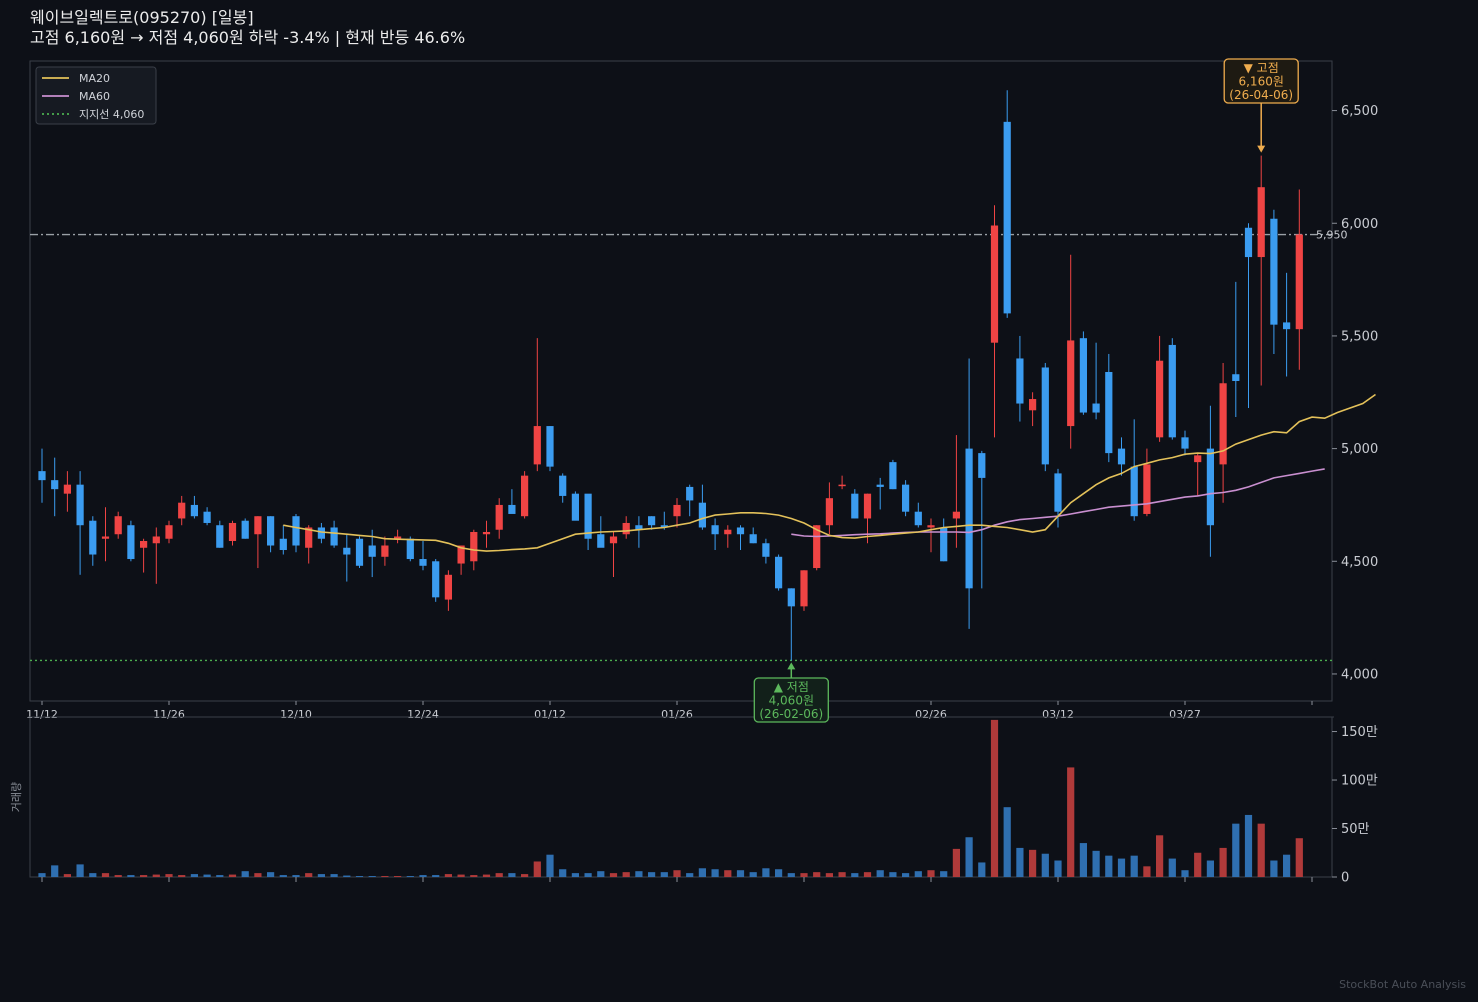 The image size is (1478, 1002). I want to click on date-tick-label: 01/26, so click(677, 714).